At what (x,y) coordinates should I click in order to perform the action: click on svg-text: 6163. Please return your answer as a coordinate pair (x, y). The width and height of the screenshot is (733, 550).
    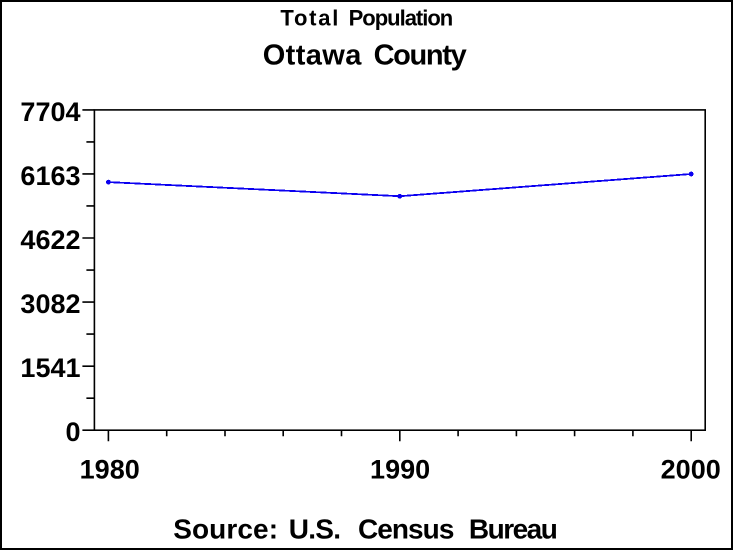
    Looking at the image, I should click on (50, 176).